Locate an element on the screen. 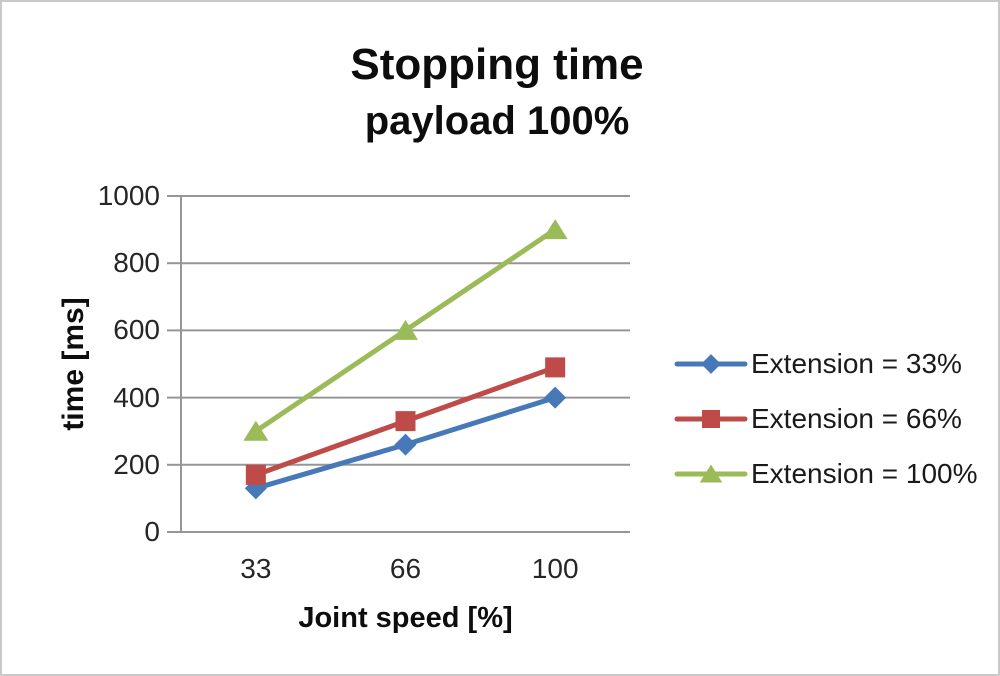 Image resolution: width=1000 pixels, height=676 pixels. series-extension-33- is located at coordinates (405, 443).